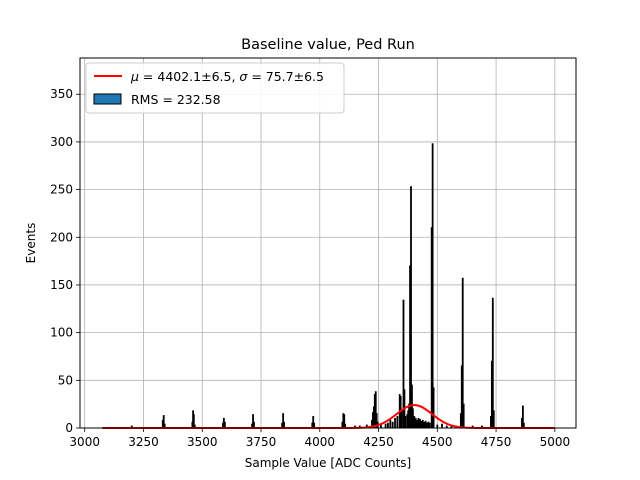 The width and height of the screenshot is (640, 480). I want to click on x-tick-label: 3750, so click(261, 442).